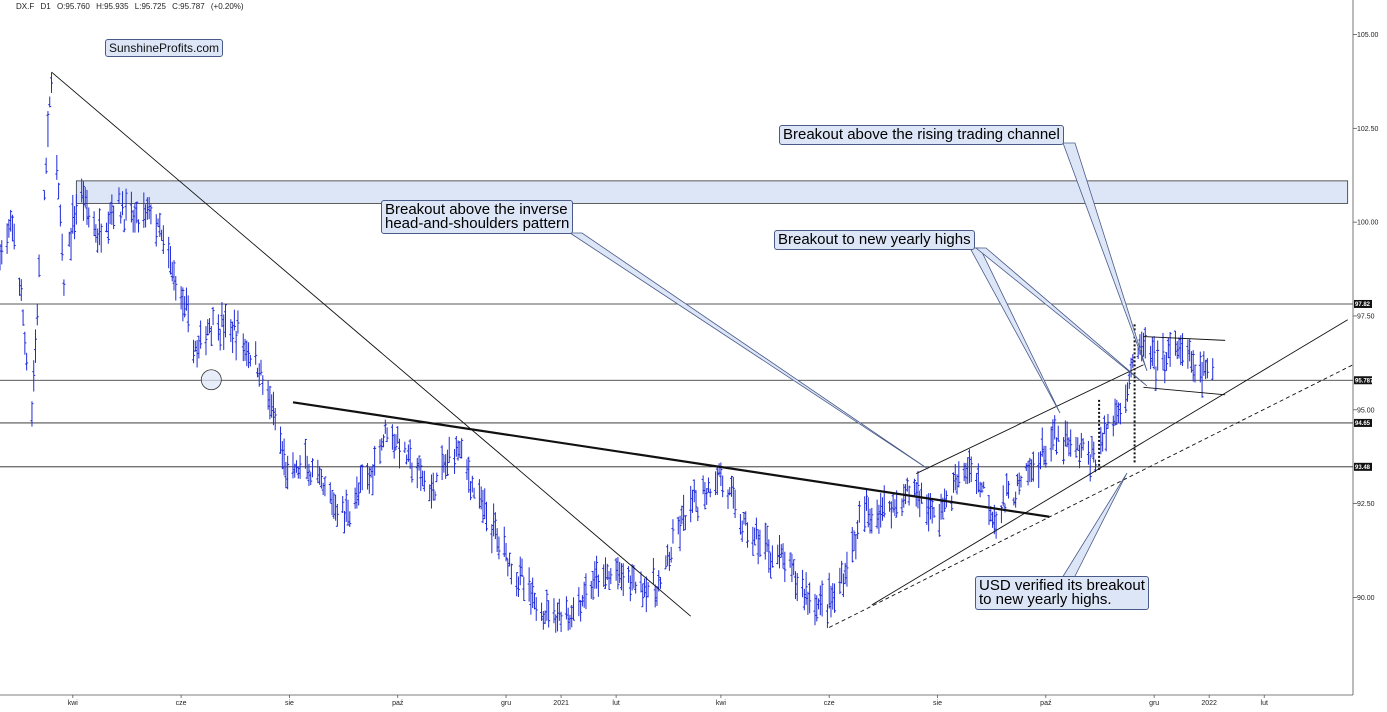 This screenshot has width=1387, height=712. Describe the element at coordinates (1363, 422) in the screenshot. I see `price-tag` at that location.